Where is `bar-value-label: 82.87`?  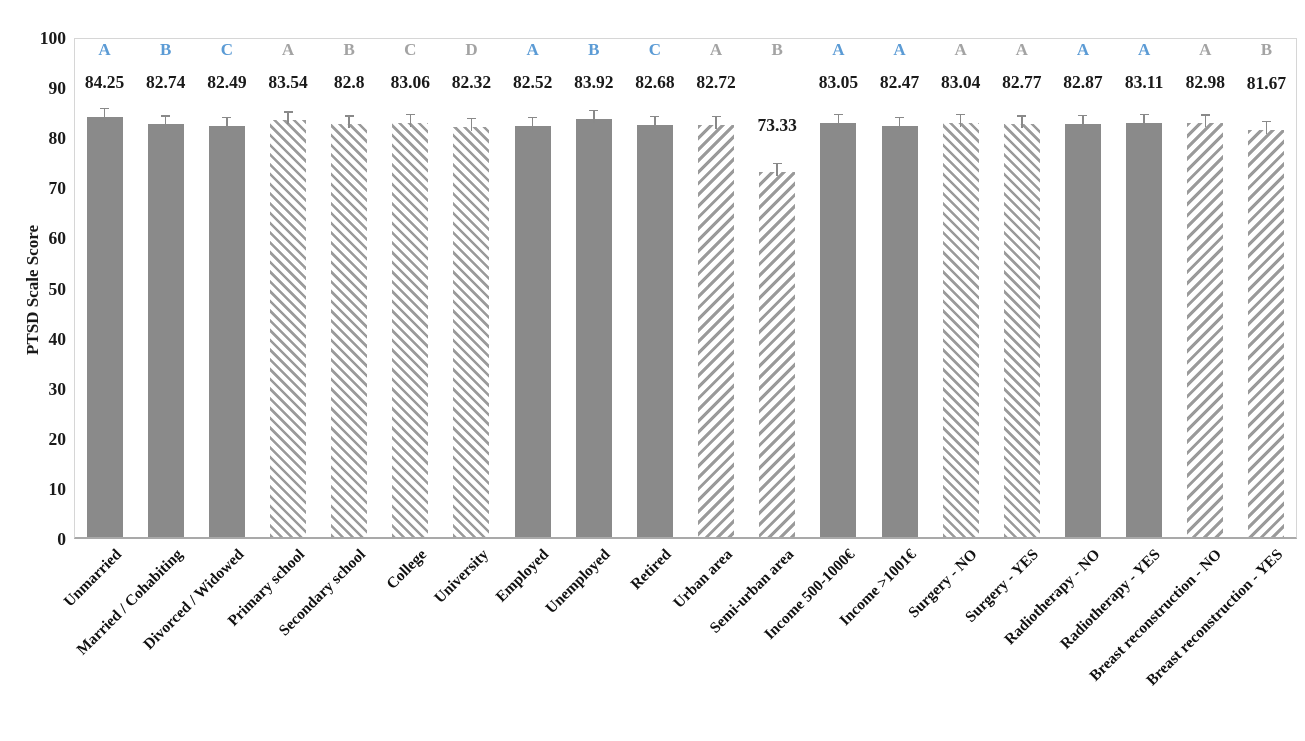
bar-value-label: 82.87 is located at coordinates (1083, 82).